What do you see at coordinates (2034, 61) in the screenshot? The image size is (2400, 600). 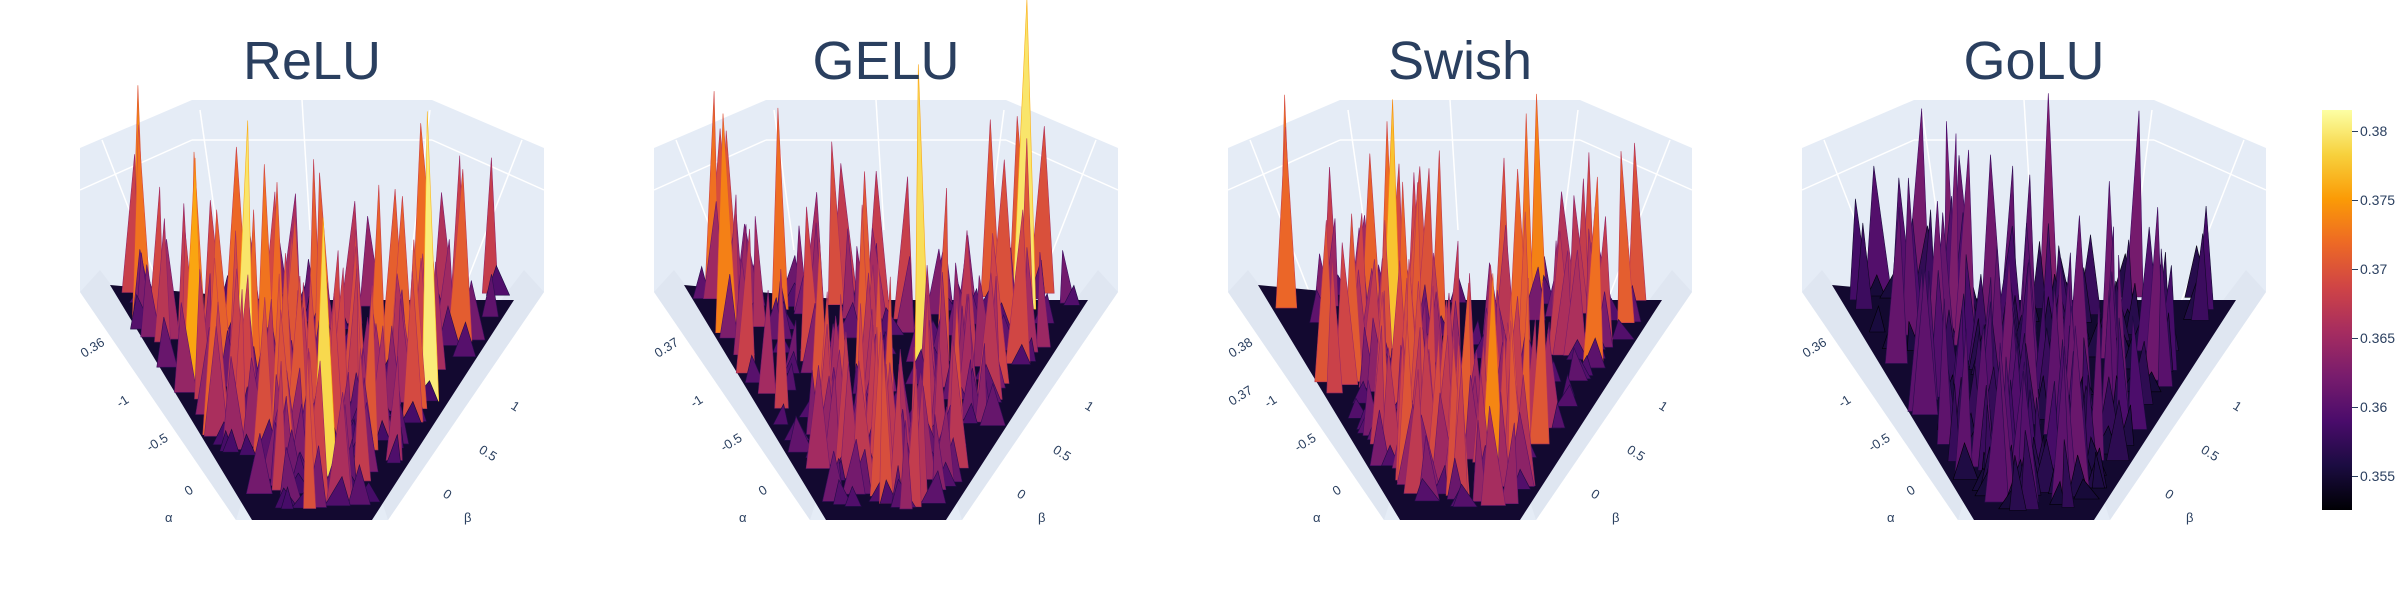 I see `panel-title-golu: GoLU` at bounding box center [2034, 61].